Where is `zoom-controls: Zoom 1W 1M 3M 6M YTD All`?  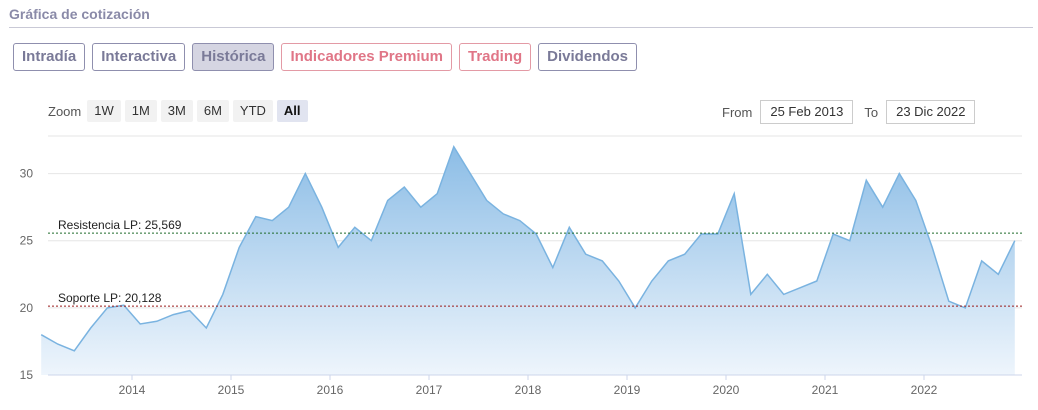
zoom-controls: Zoom 1W 1M 3M 6M YTD All is located at coordinates (178, 111).